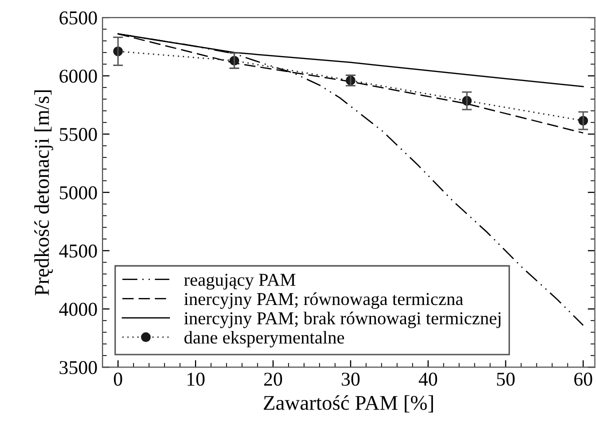  Describe the element at coordinates (78, 251) in the screenshot. I see `y-tick-label: 4500` at that location.